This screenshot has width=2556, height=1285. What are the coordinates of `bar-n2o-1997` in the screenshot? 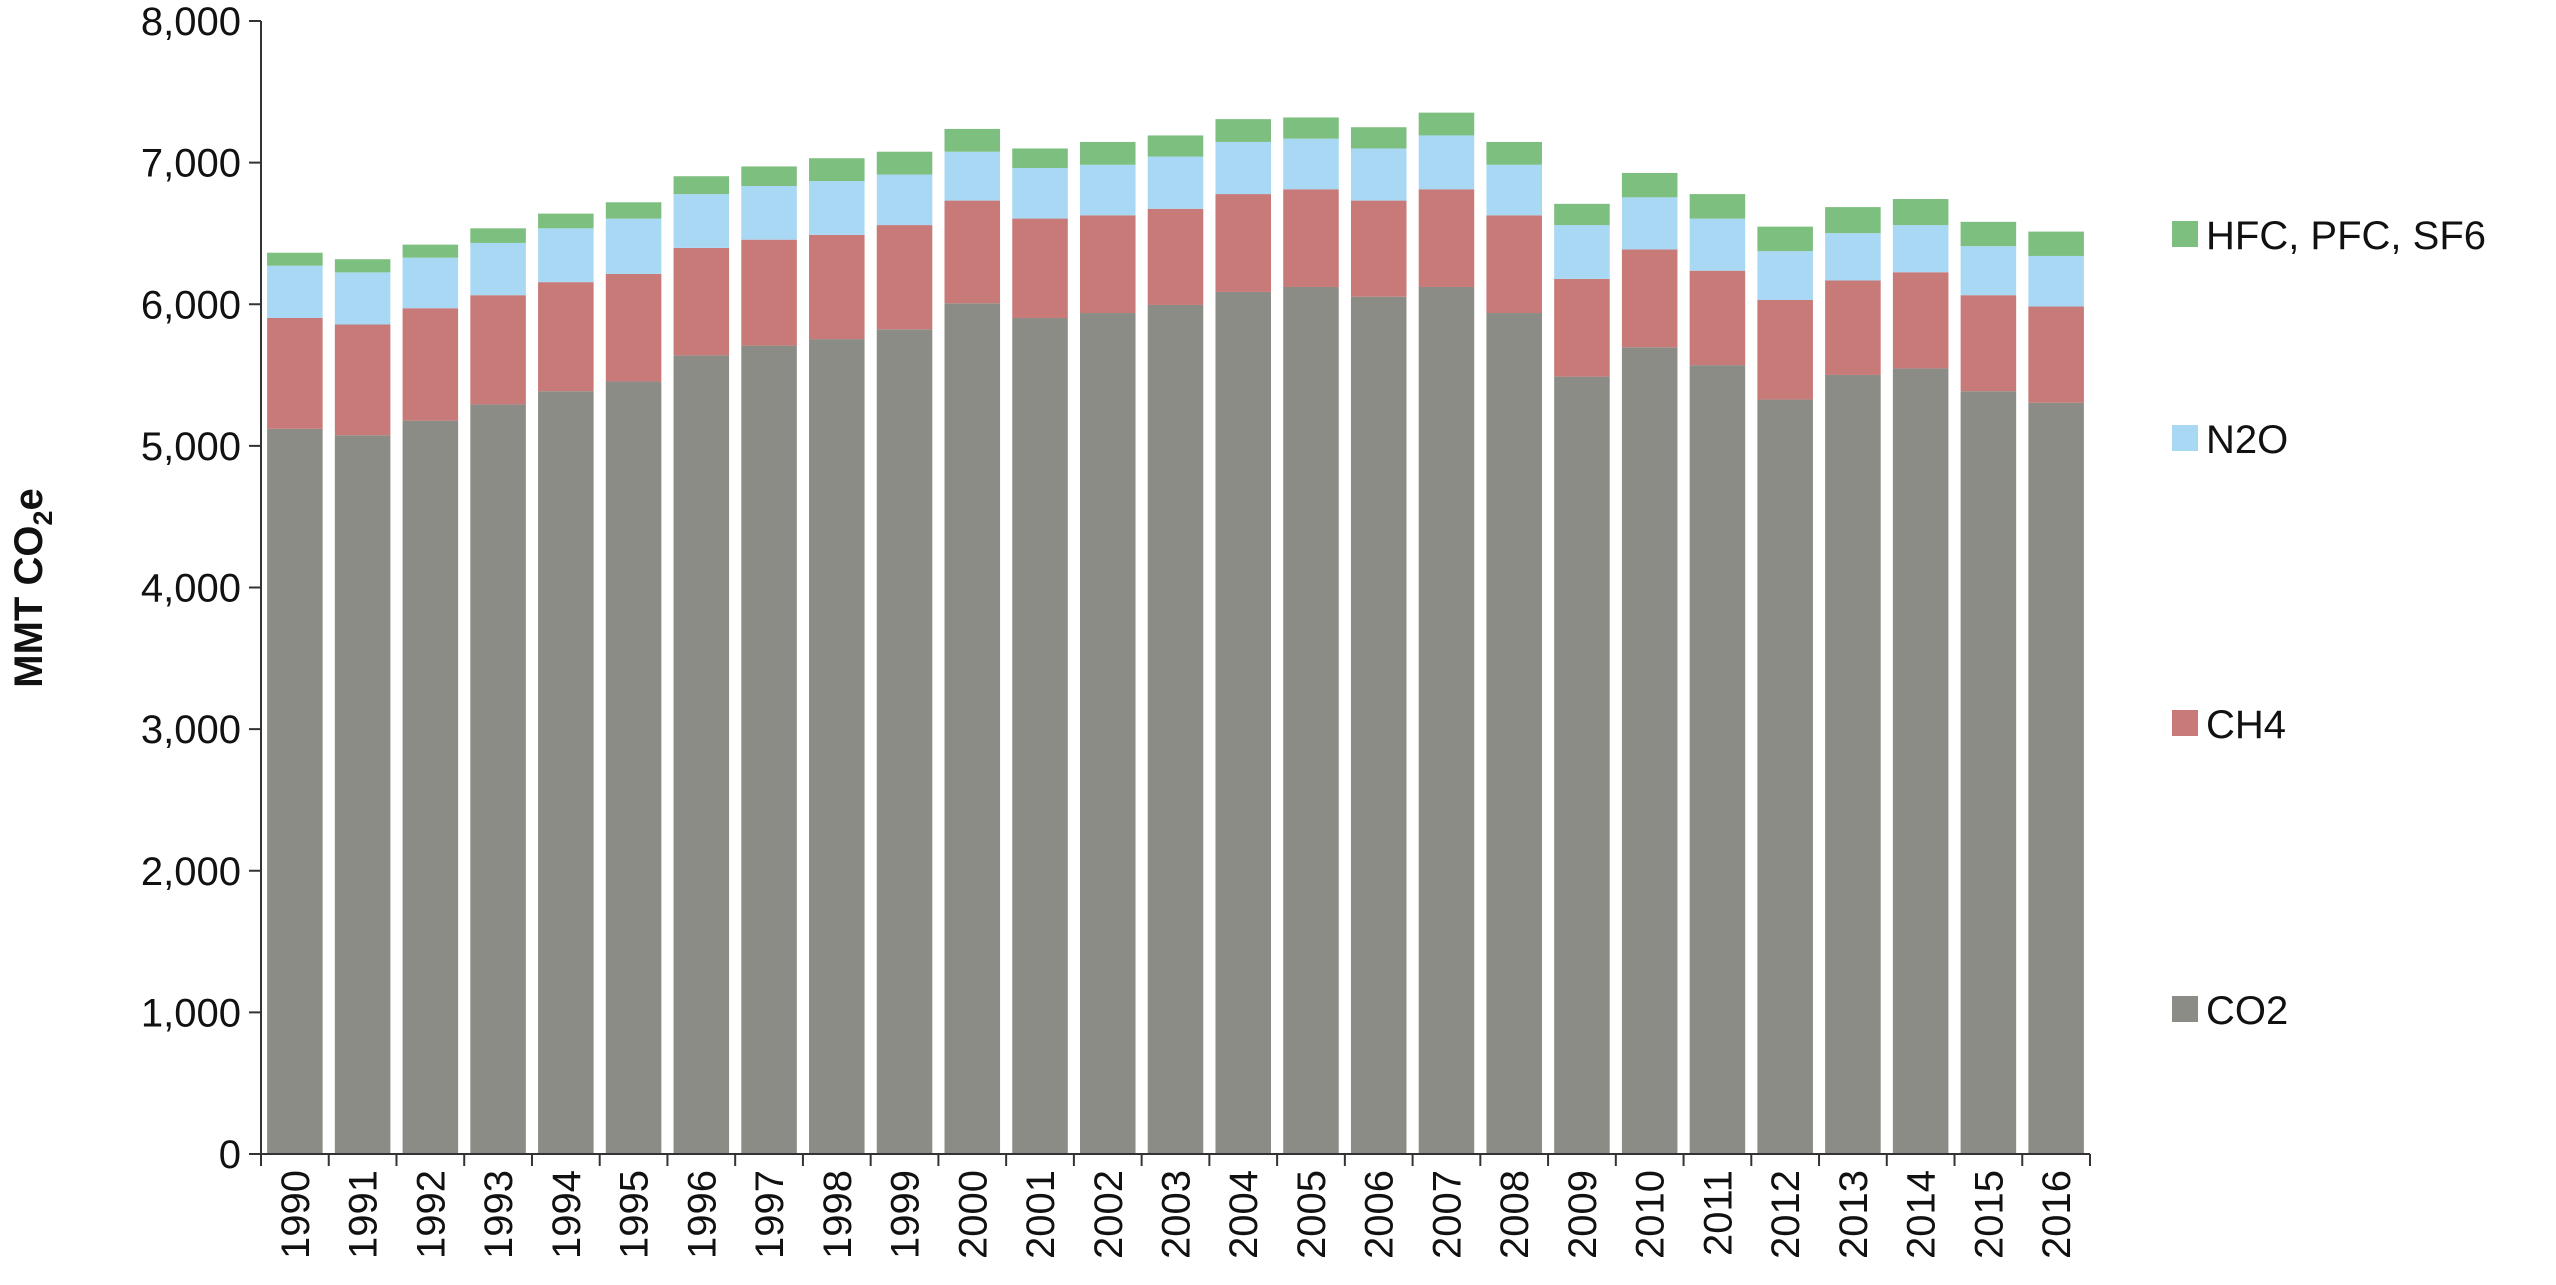 It's located at (769, 212).